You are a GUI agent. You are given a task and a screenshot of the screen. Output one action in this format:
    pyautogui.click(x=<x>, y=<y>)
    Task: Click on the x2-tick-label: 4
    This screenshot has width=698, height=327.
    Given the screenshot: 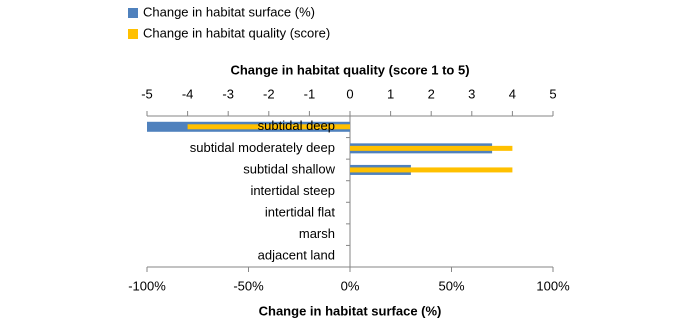 What is the action you would take?
    pyautogui.click(x=512, y=93)
    